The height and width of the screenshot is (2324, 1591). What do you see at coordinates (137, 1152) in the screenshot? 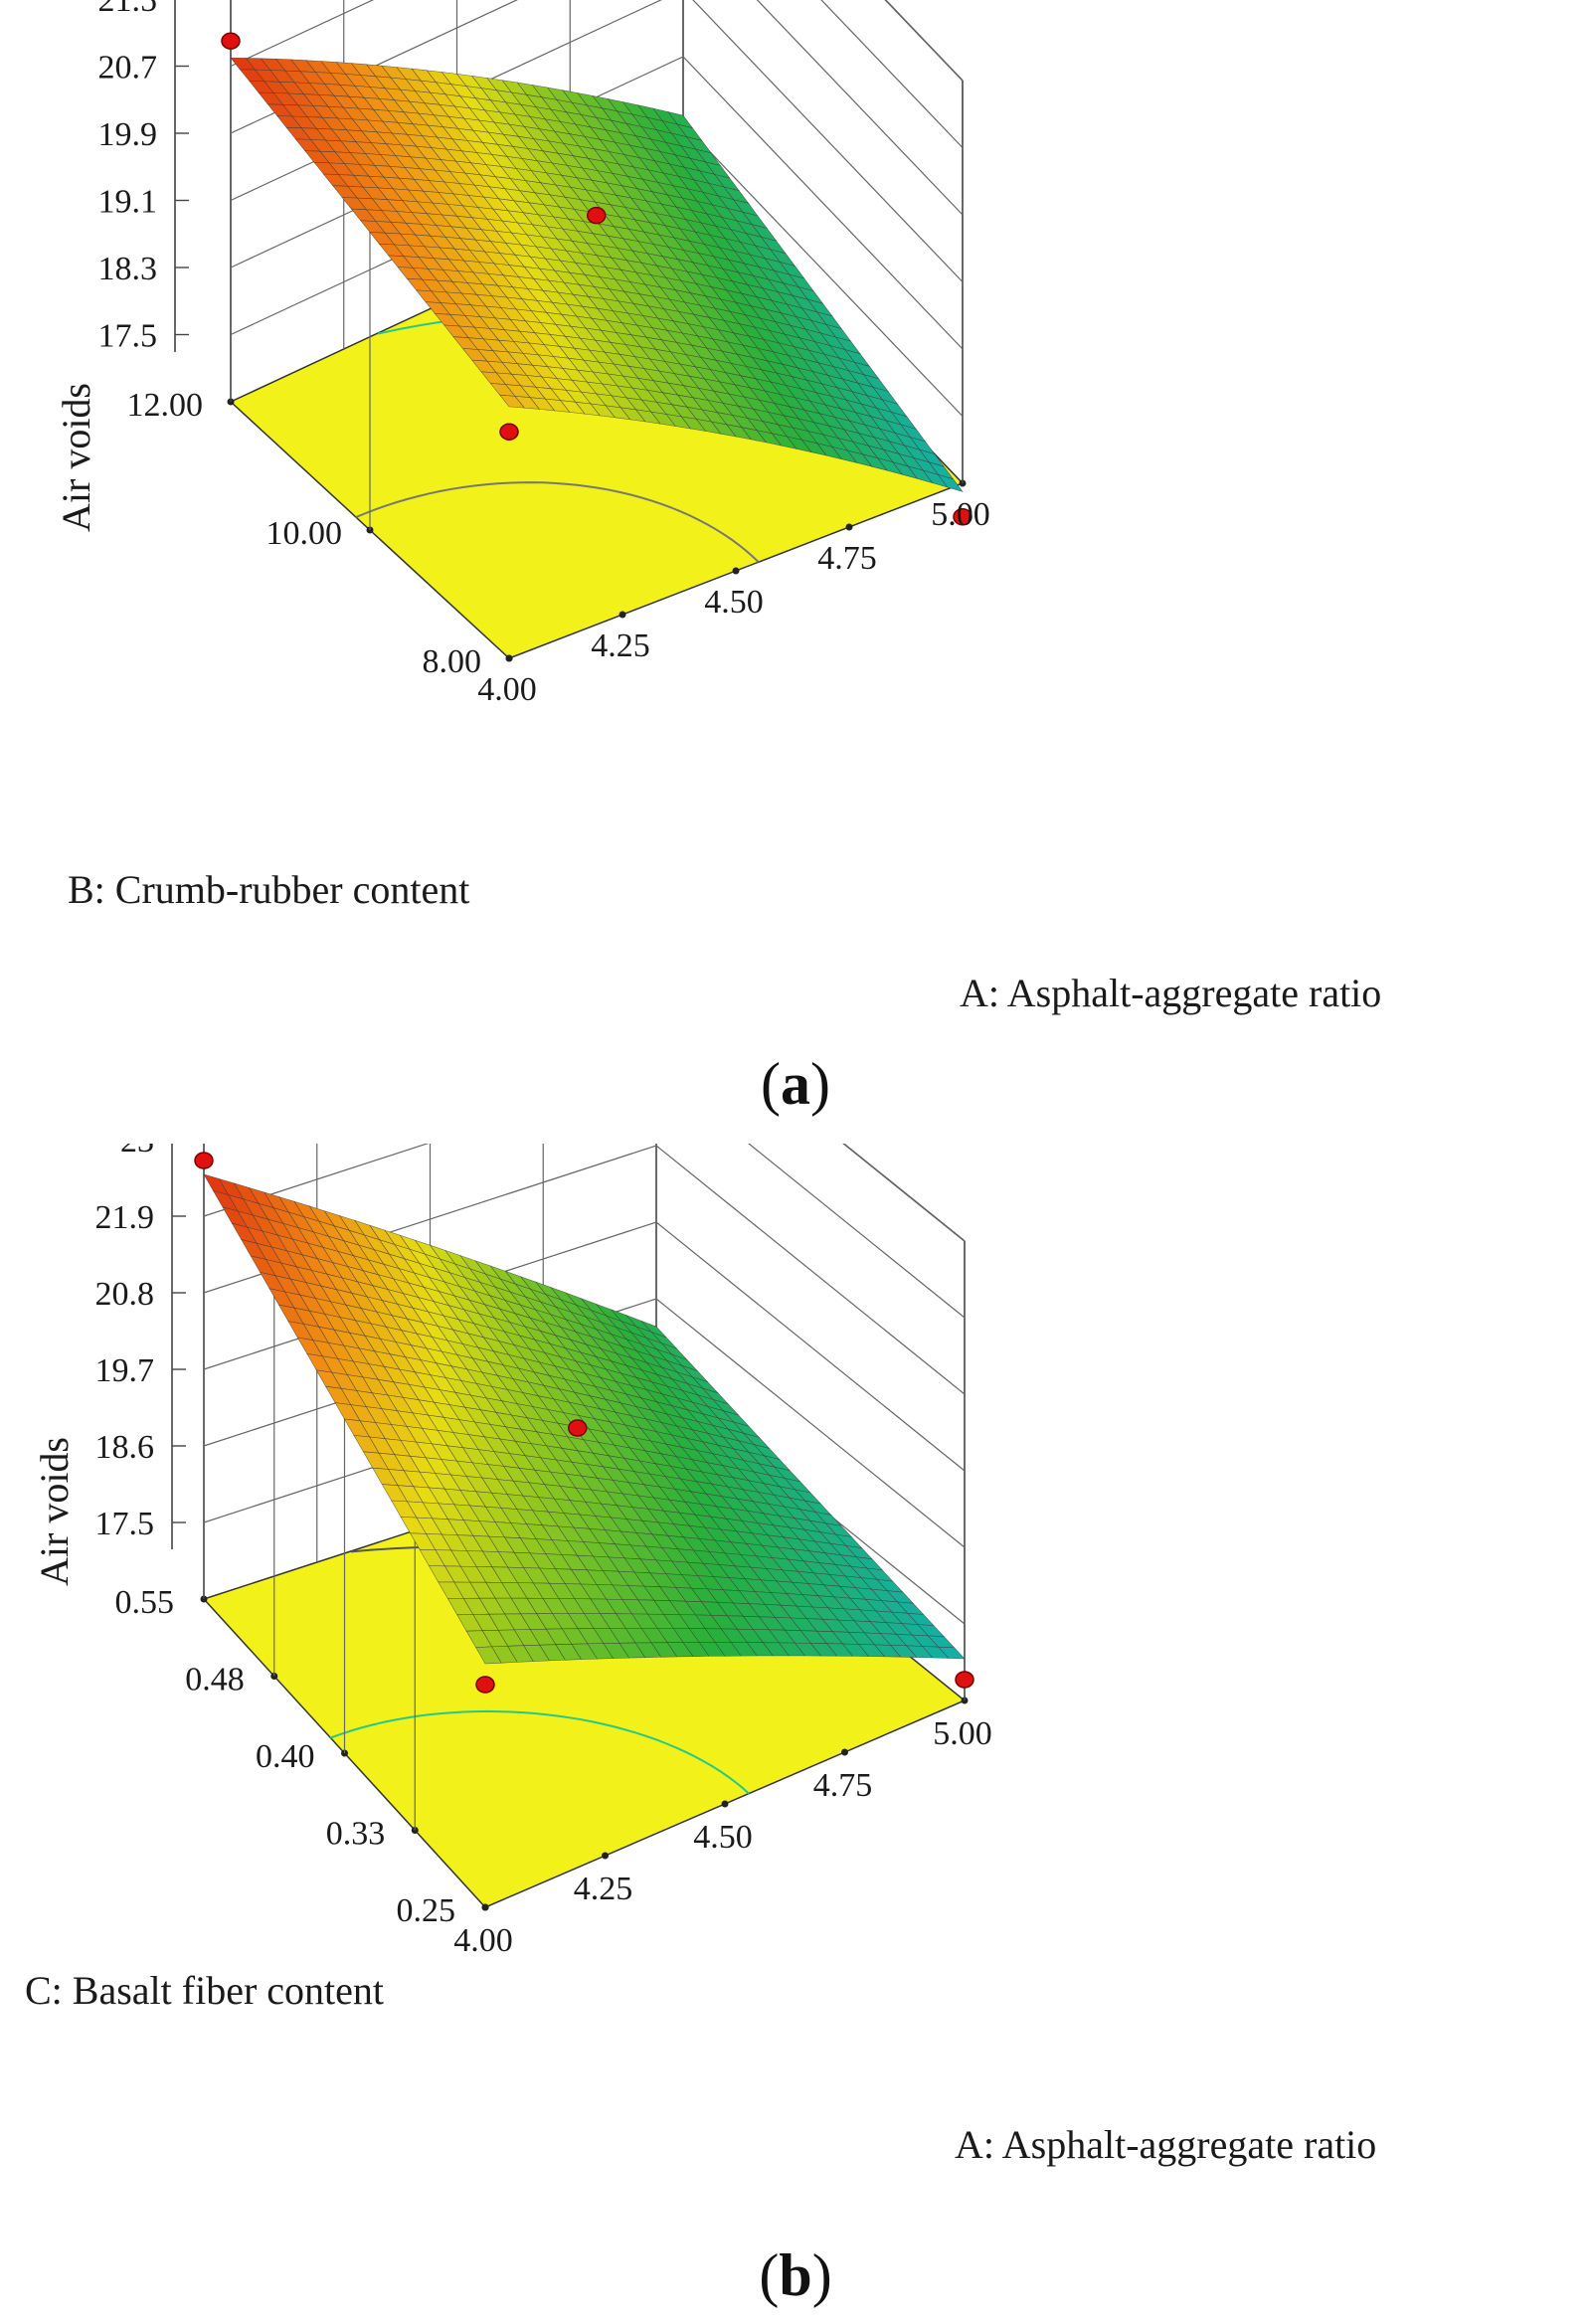
I see `z-tick-label: 23` at bounding box center [137, 1152].